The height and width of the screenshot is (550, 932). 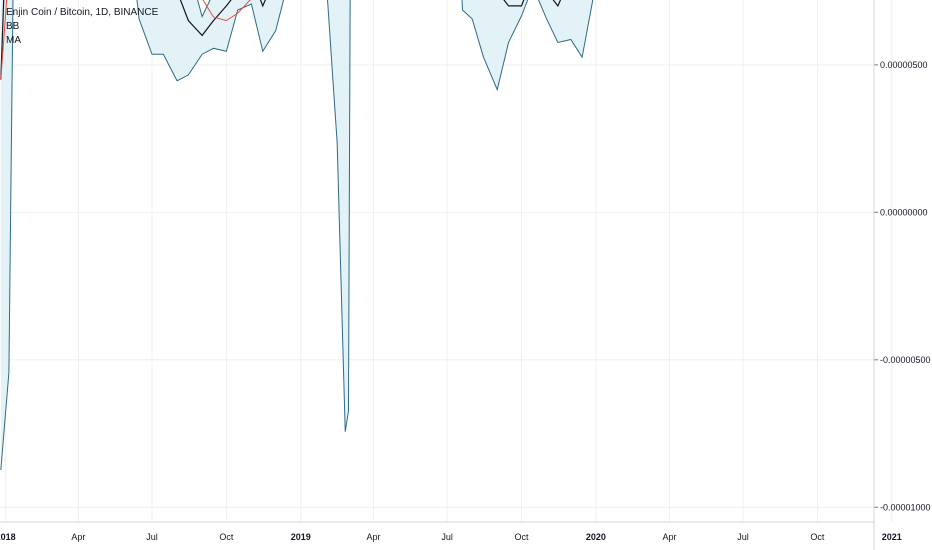 I want to click on x-tick-label: 2021, so click(x=892, y=537).